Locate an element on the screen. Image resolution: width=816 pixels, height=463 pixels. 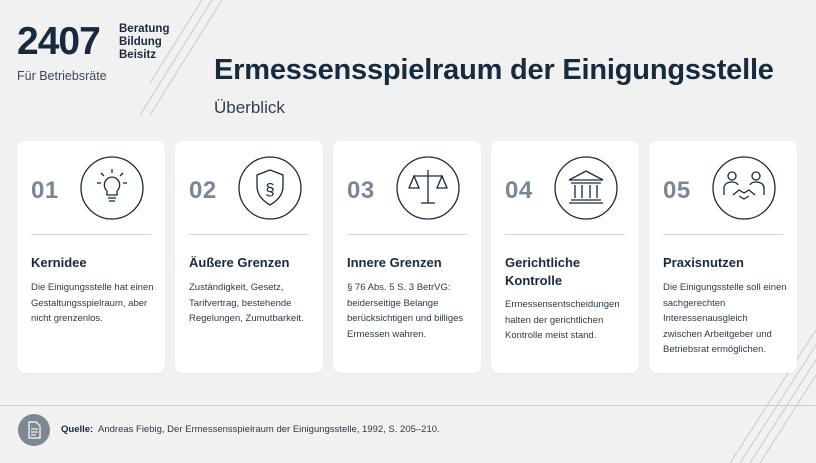
card-number: 04 is located at coordinates (519, 190).